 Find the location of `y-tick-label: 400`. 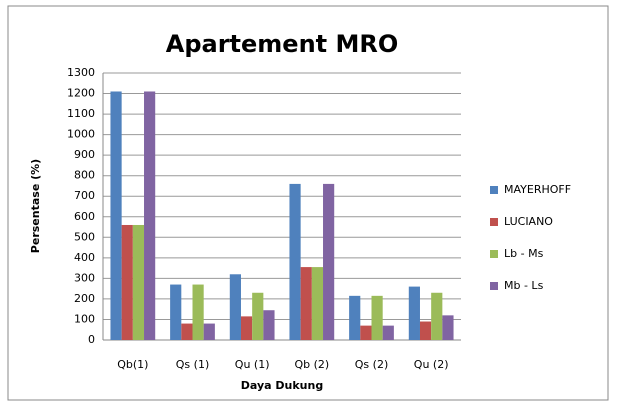

y-tick-label: 400 is located at coordinates (84, 257).